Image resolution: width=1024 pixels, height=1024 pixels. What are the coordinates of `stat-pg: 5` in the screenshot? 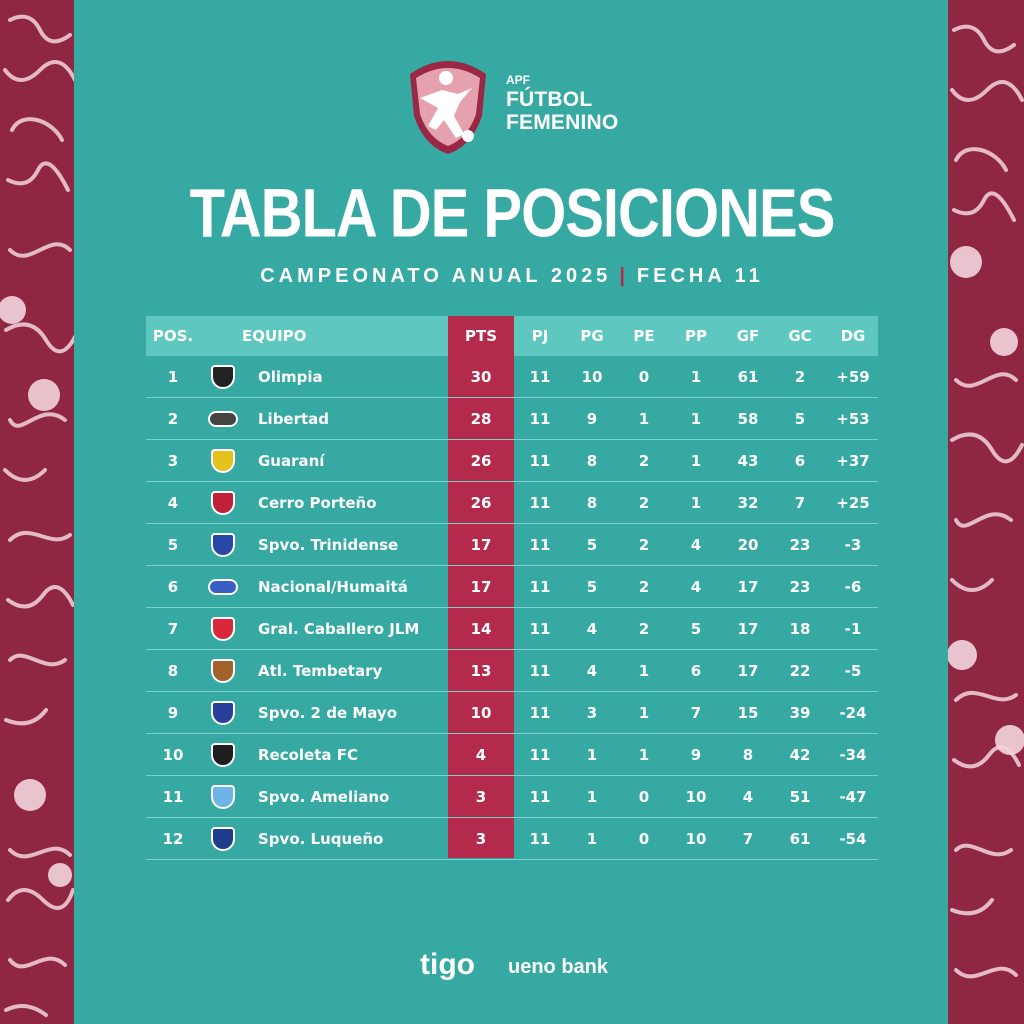 It's located at (592, 544).